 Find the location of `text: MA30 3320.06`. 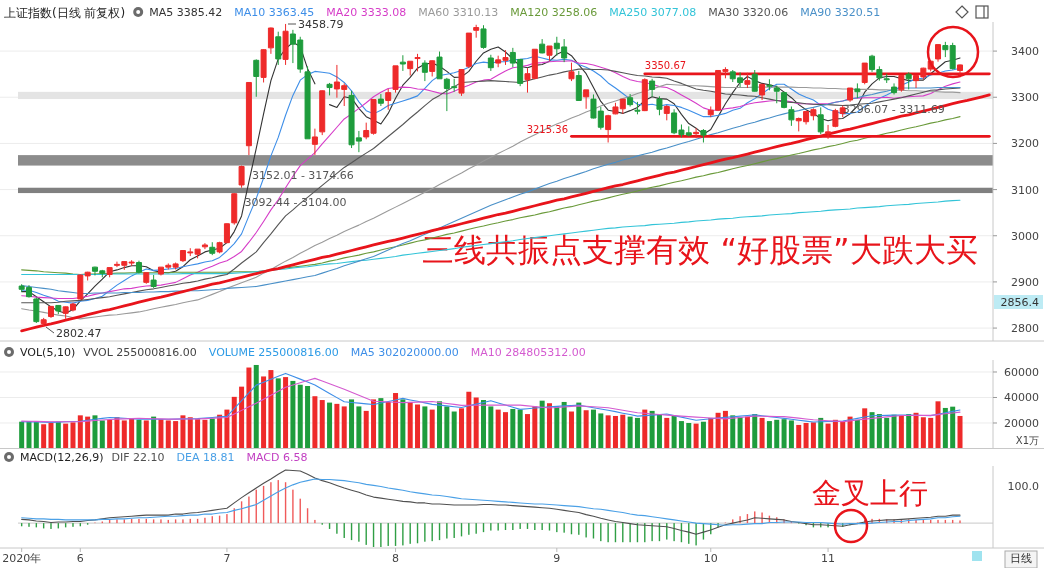

text: MA30 3320.06 is located at coordinates (748, 12).